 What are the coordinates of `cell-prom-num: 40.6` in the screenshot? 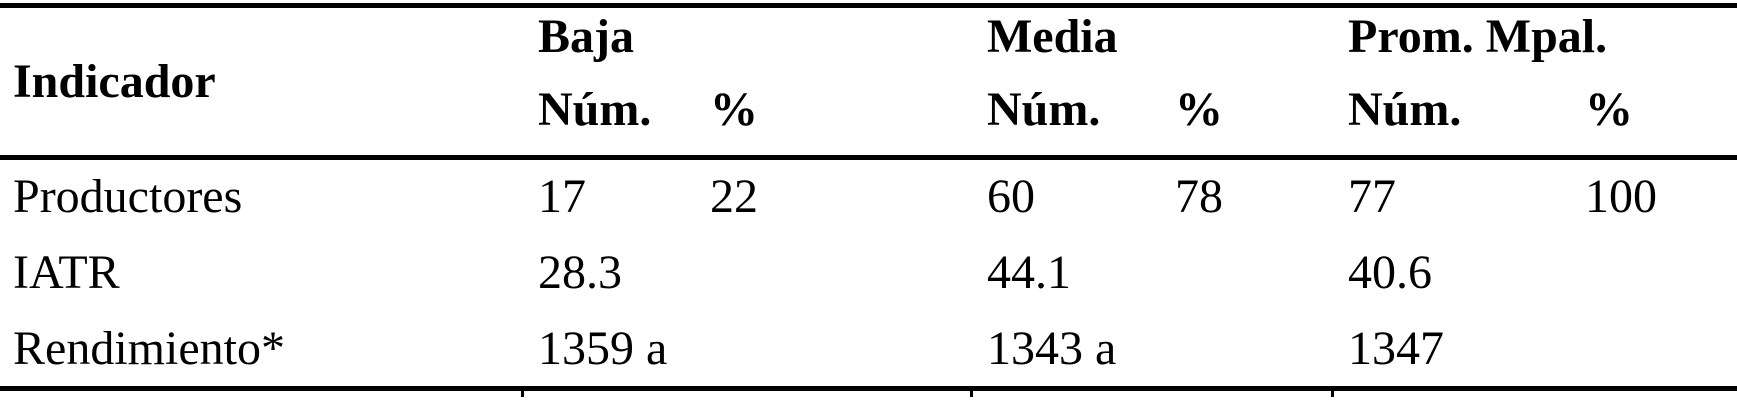 It's located at (1390, 272).